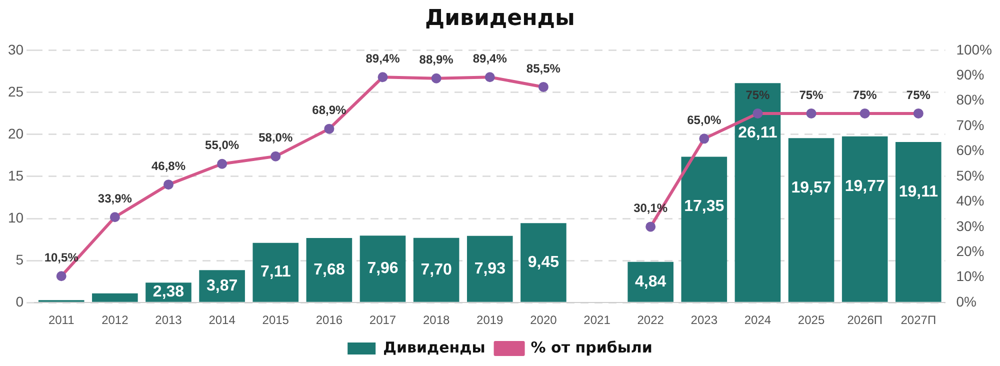 The image size is (1000, 366). Describe the element at coordinates (16, 49) in the screenshot. I see `y-tick-label: 30` at that location.